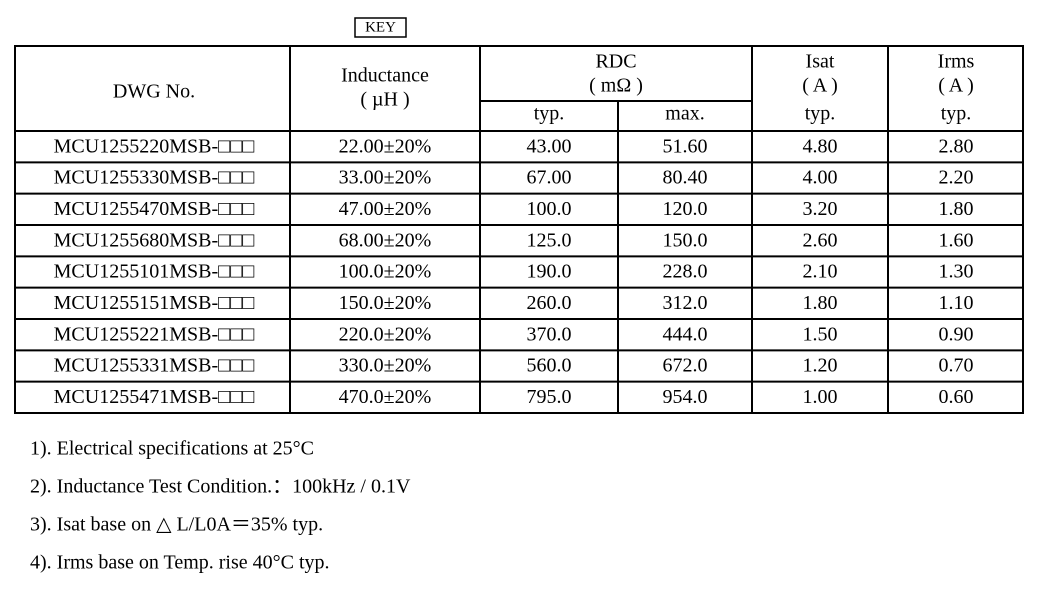 The height and width of the screenshot is (595, 1038). I want to click on key-box, so click(380, 27).